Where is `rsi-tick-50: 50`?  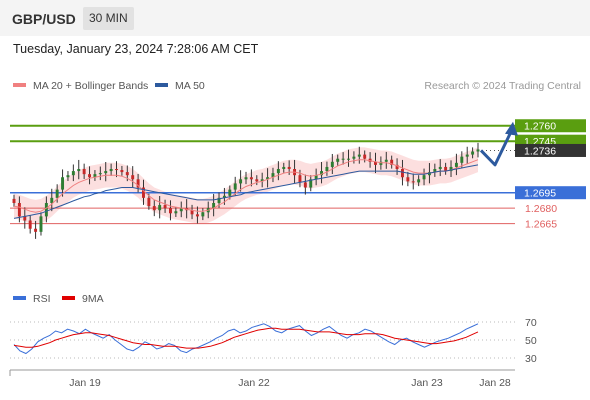 rsi-tick-50: 50 is located at coordinates (531, 341).